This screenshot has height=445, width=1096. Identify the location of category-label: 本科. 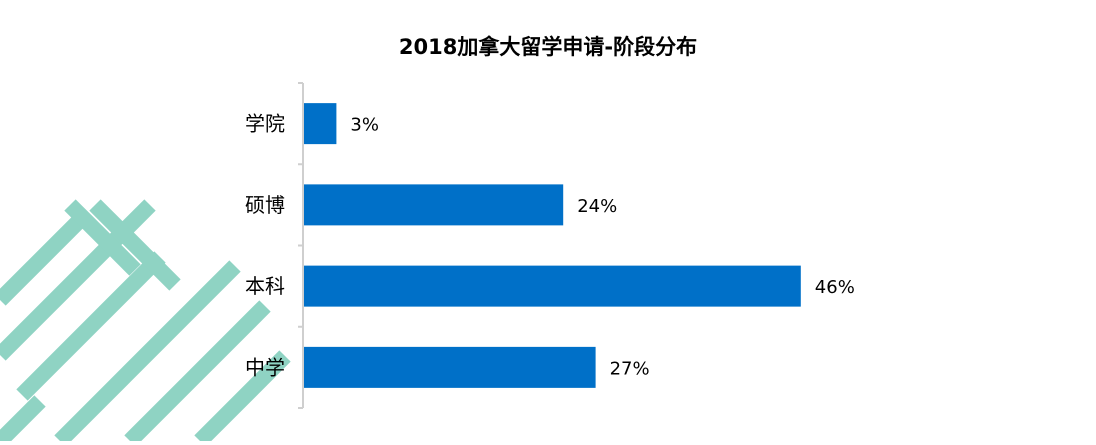
(265, 286).